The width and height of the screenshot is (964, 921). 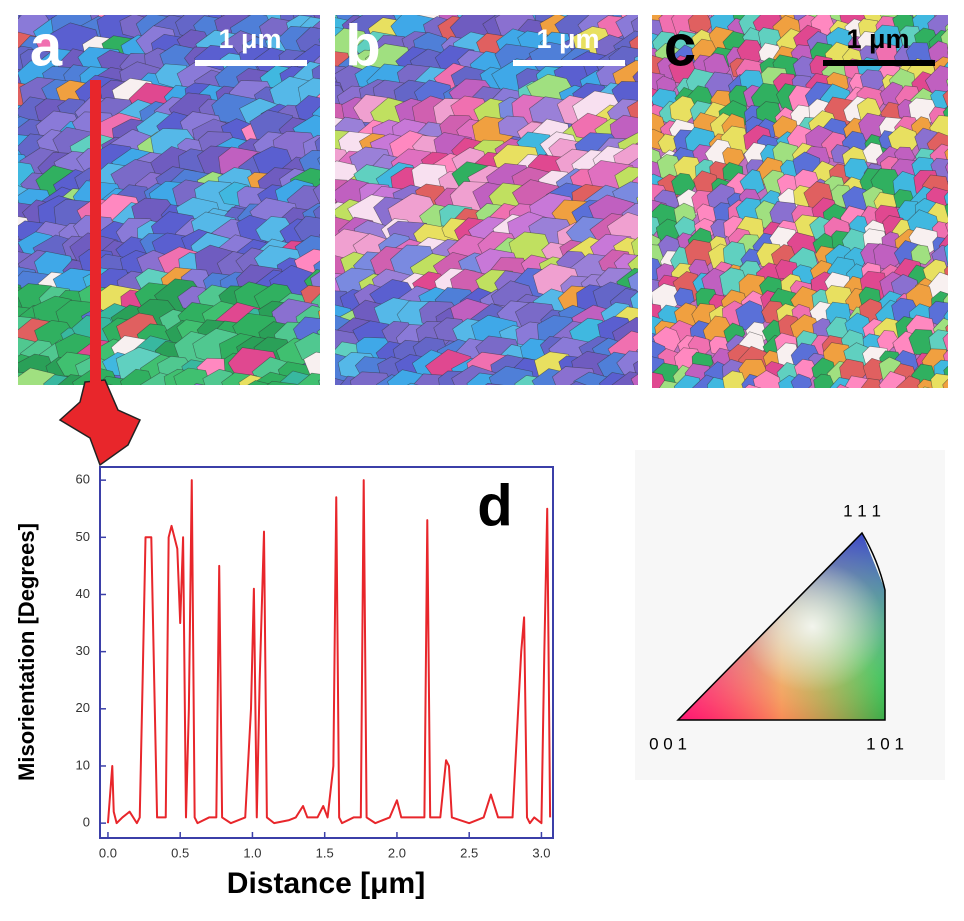 What do you see at coordinates (326, 883) in the screenshot?
I see `x-axis-label: Distance [μm]` at bounding box center [326, 883].